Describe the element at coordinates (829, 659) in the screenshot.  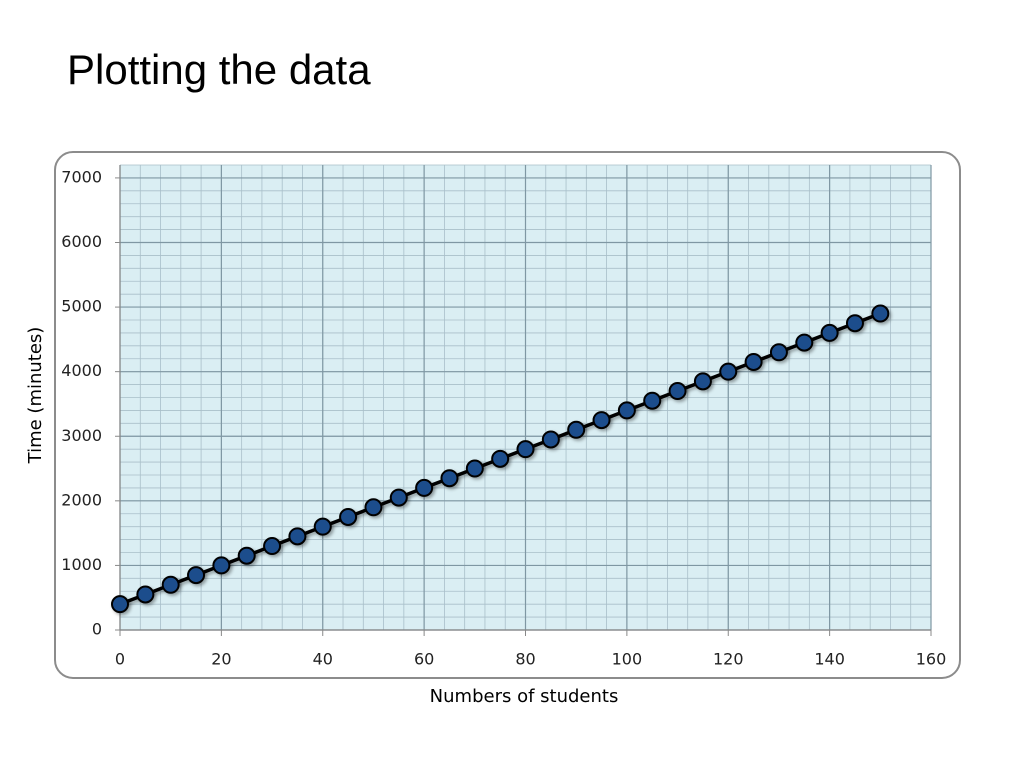
I see `x-tick-label: 140` at that location.